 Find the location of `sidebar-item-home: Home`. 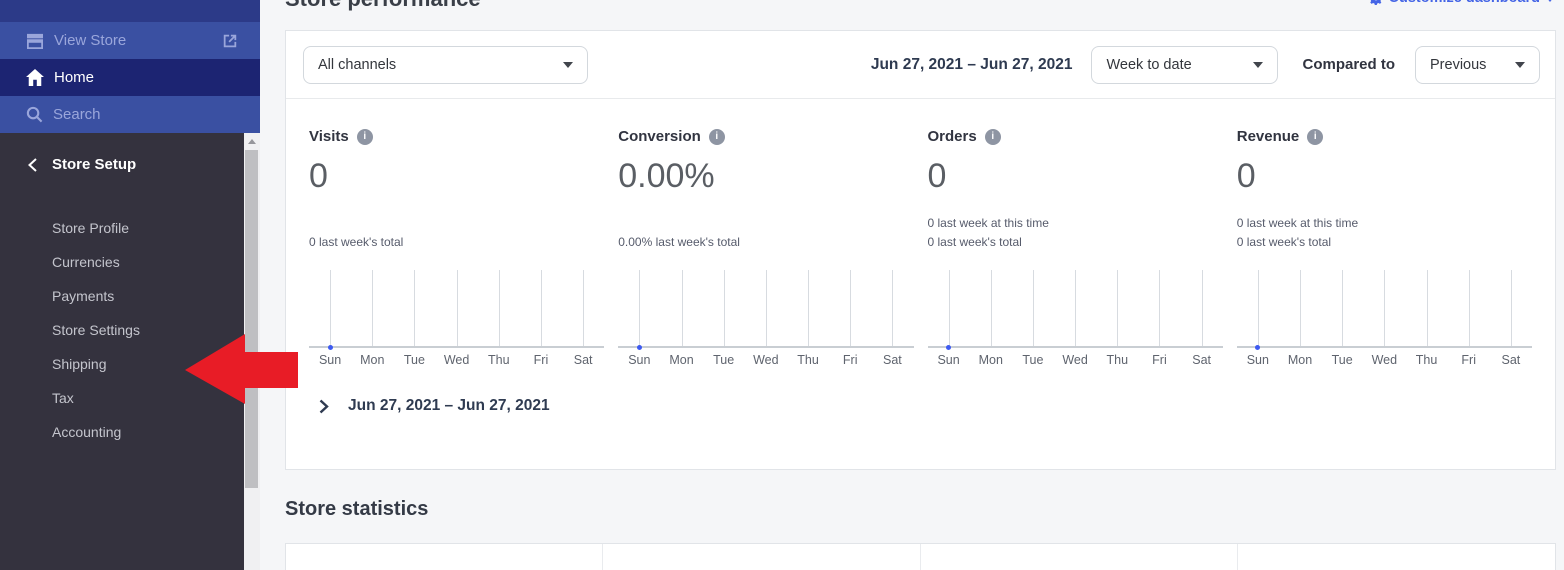

sidebar-item-home: Home is located at coordinates (130, 77).